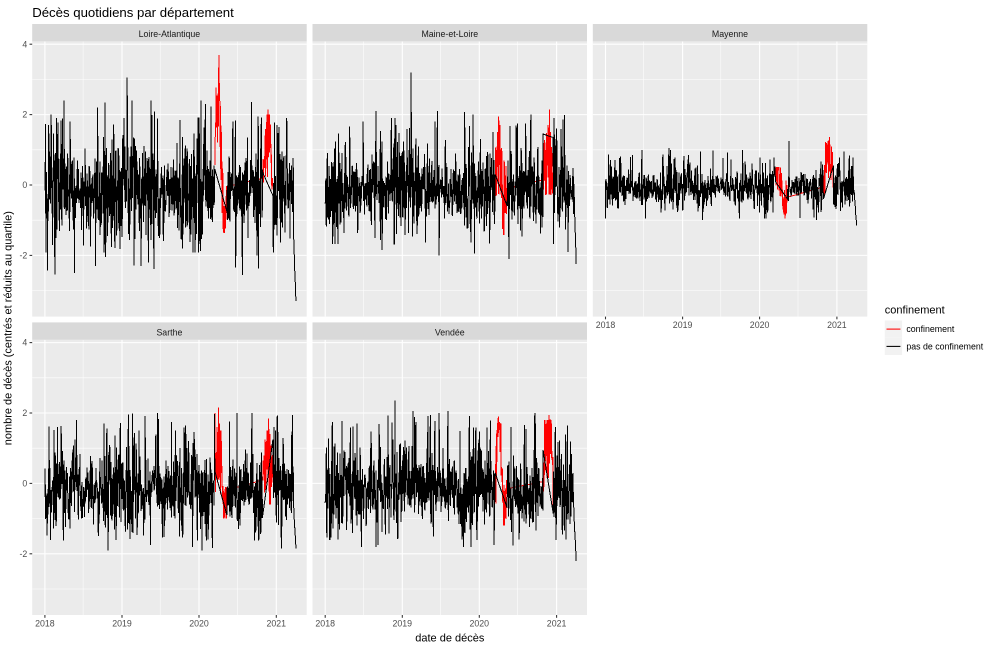 This screenshot has height=654, width=1000. Describe the element at coordinates (450, 333) in the screenshot. I see `svg-text: Vendée` at that location.